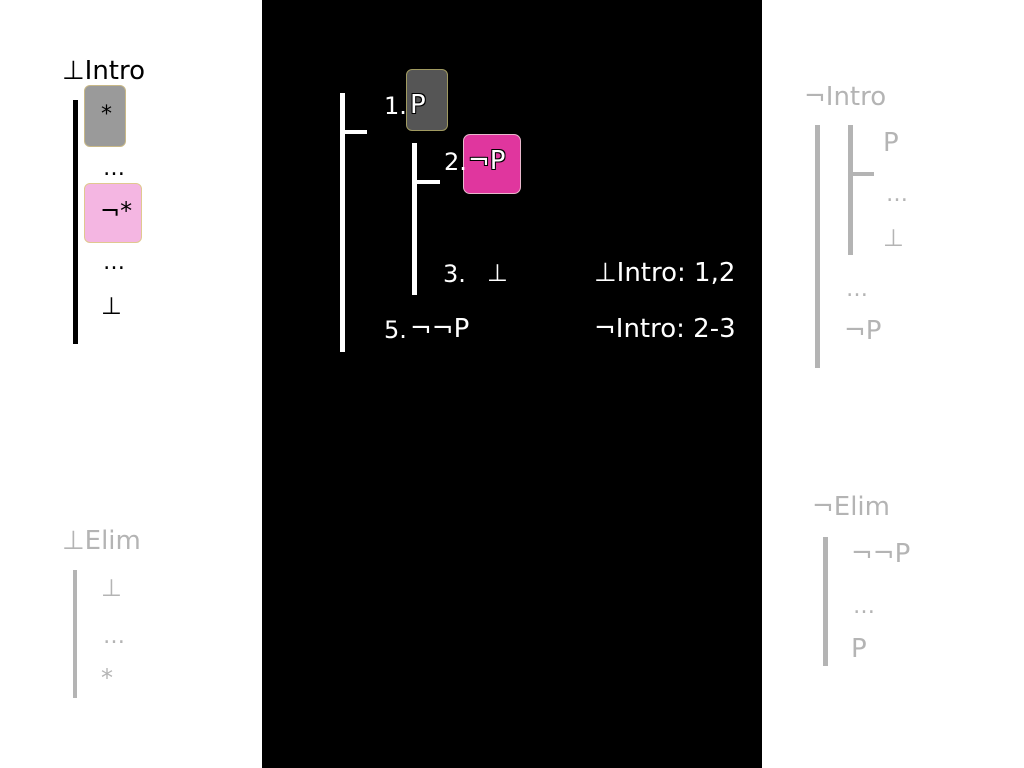 The width and height of the screenshot is (1024, 768). What do you see at coordinates (455, 162) in the screenshot?
I see `line-number-2: 2.` at bounding box center [455, 162].